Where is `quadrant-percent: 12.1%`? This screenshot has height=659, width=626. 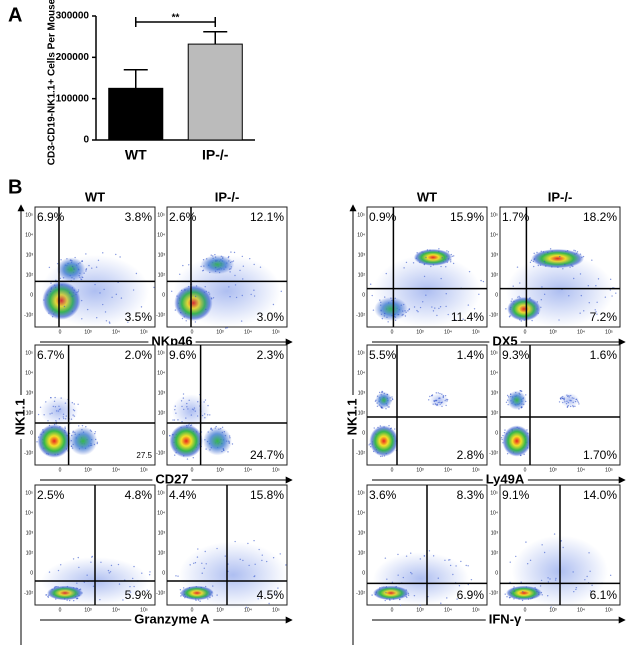 quadrant-percent: 12.1% is located at coordinates (267, 217).